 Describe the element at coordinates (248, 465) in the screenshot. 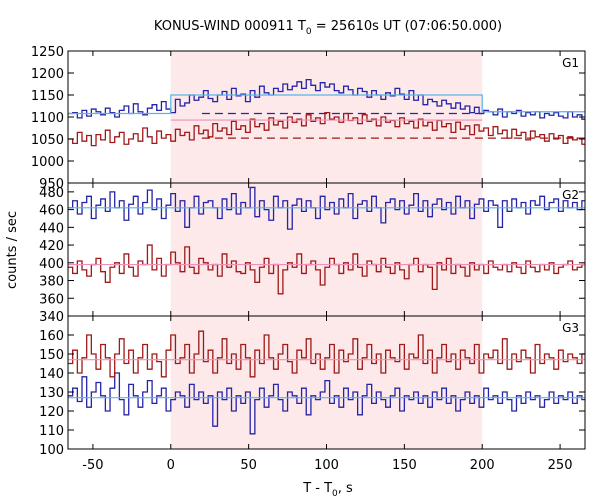

I see `x-tick-label: 50` at that location.